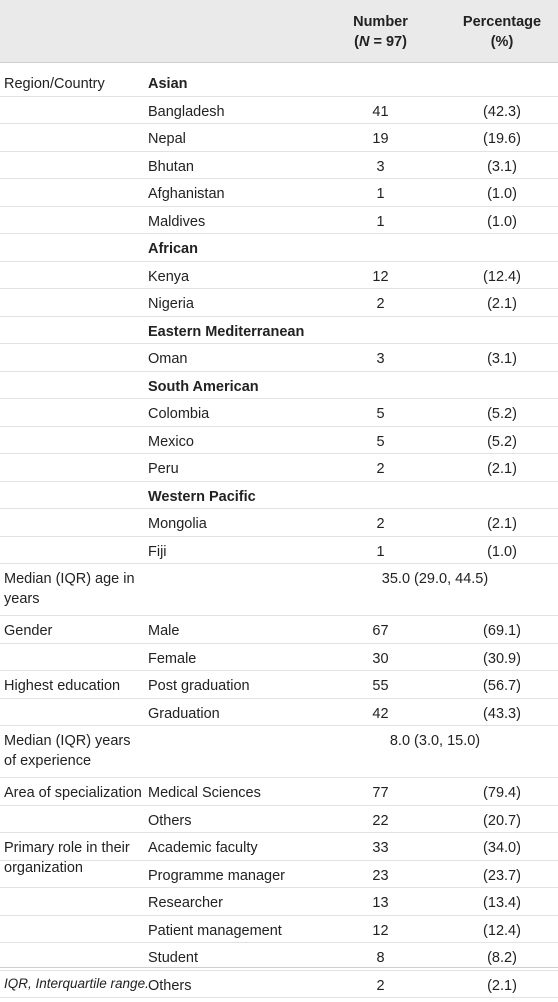 The width and height of the screenshot is (558, 1002). Describe the element at coordinates (279, 957) in the screenshot. I see `table-row: Student 8 (8.2)` at that location.